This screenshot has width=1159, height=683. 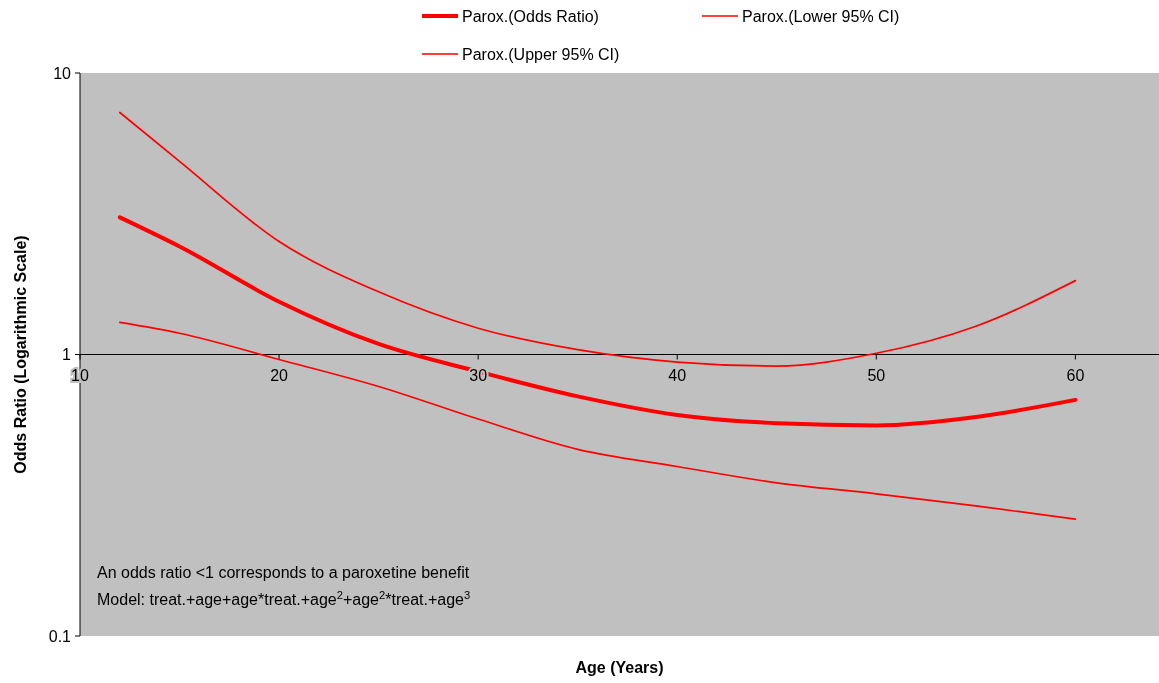 I want to click on y-tick-label: 0.1, so click(x=60, y=636).